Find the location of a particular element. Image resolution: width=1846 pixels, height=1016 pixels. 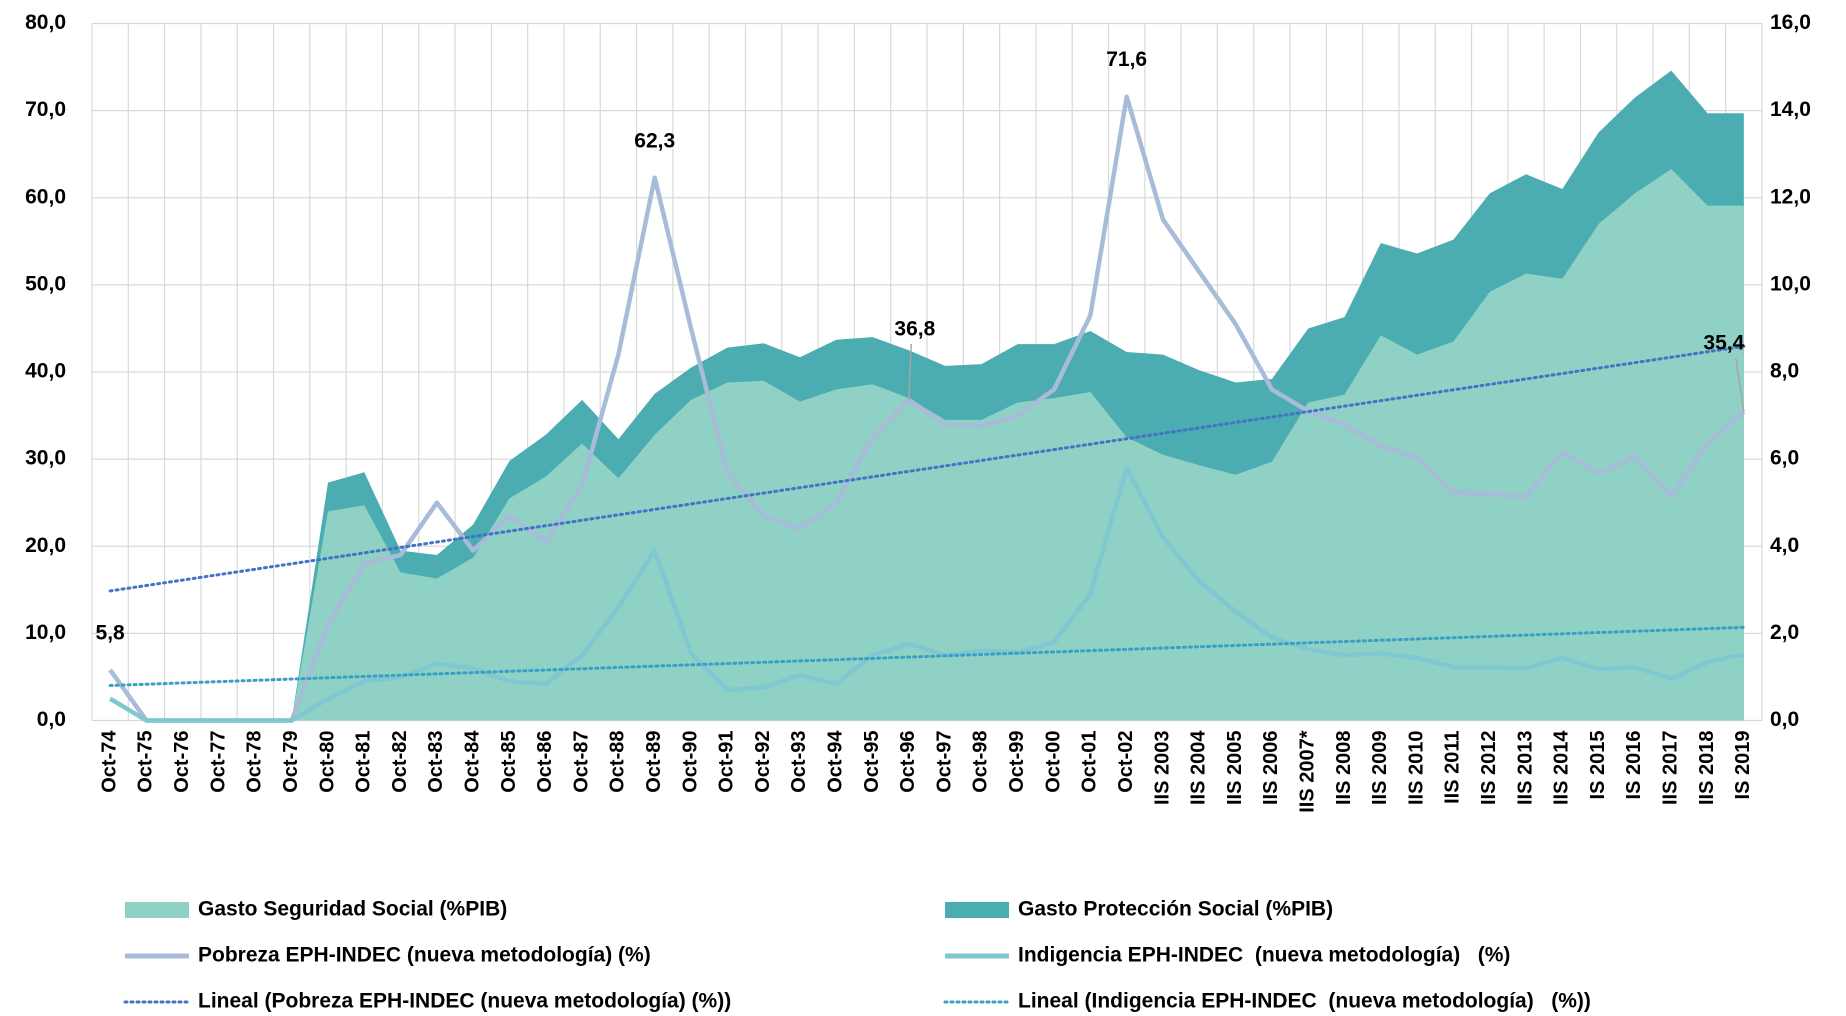

x-tick-label: Oct-82 is located at coordinates (400, 762).